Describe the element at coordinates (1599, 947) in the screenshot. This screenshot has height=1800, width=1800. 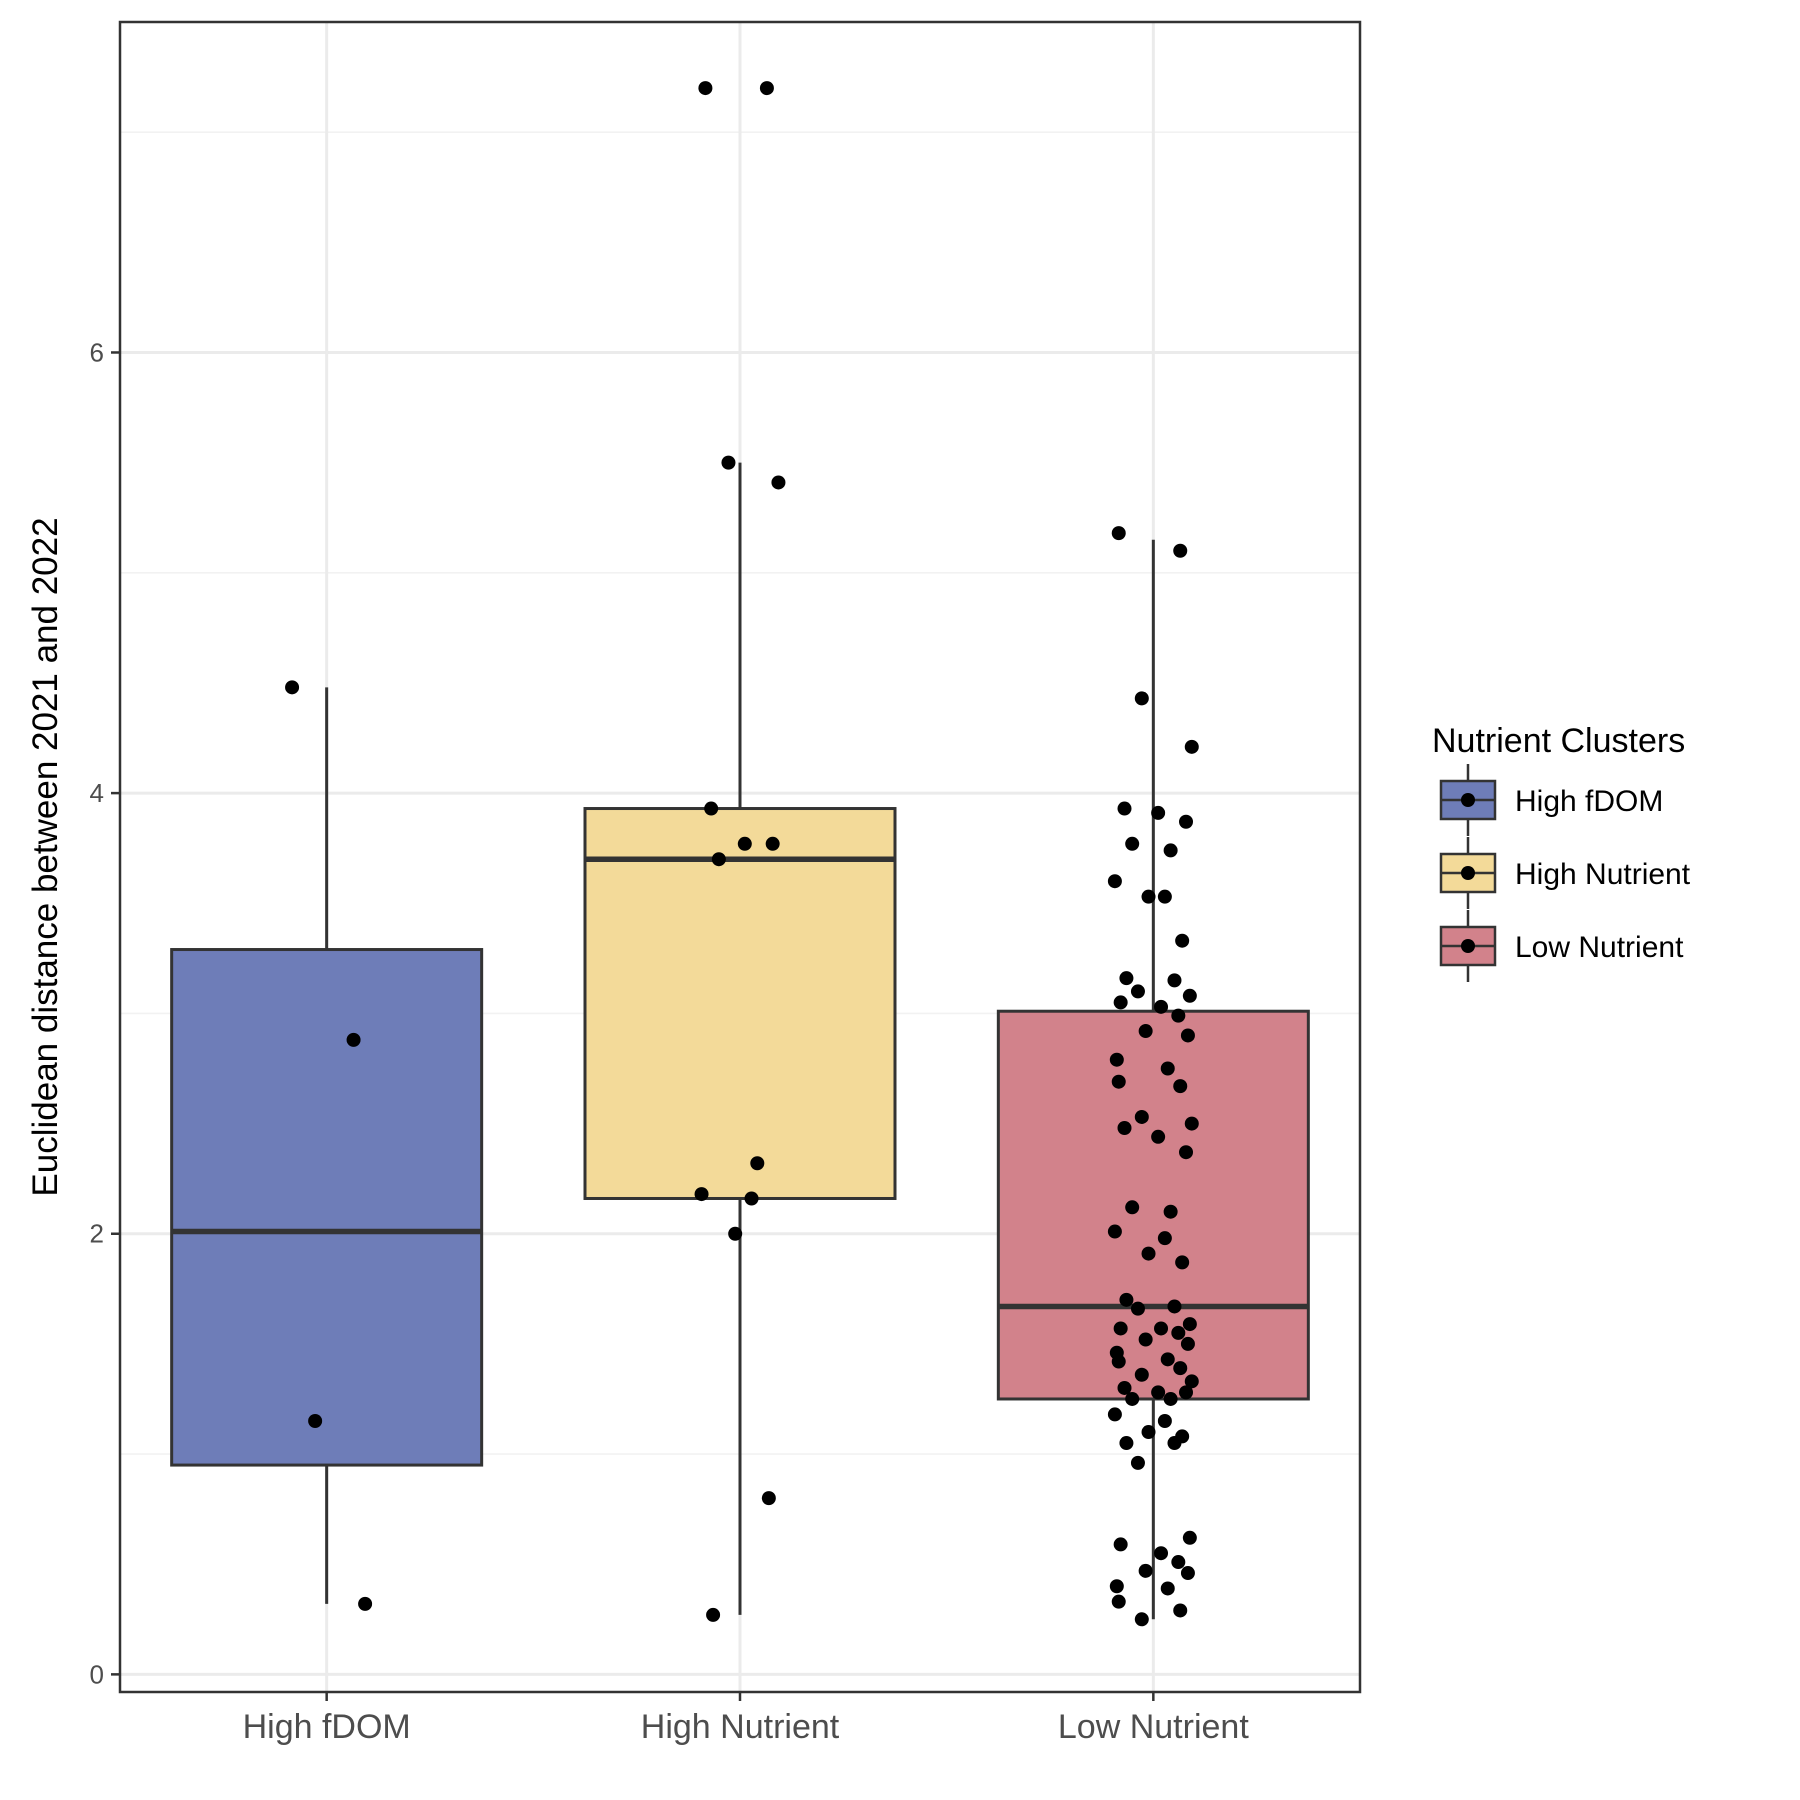
I see `legend-label: Low Nutrient` at that location.